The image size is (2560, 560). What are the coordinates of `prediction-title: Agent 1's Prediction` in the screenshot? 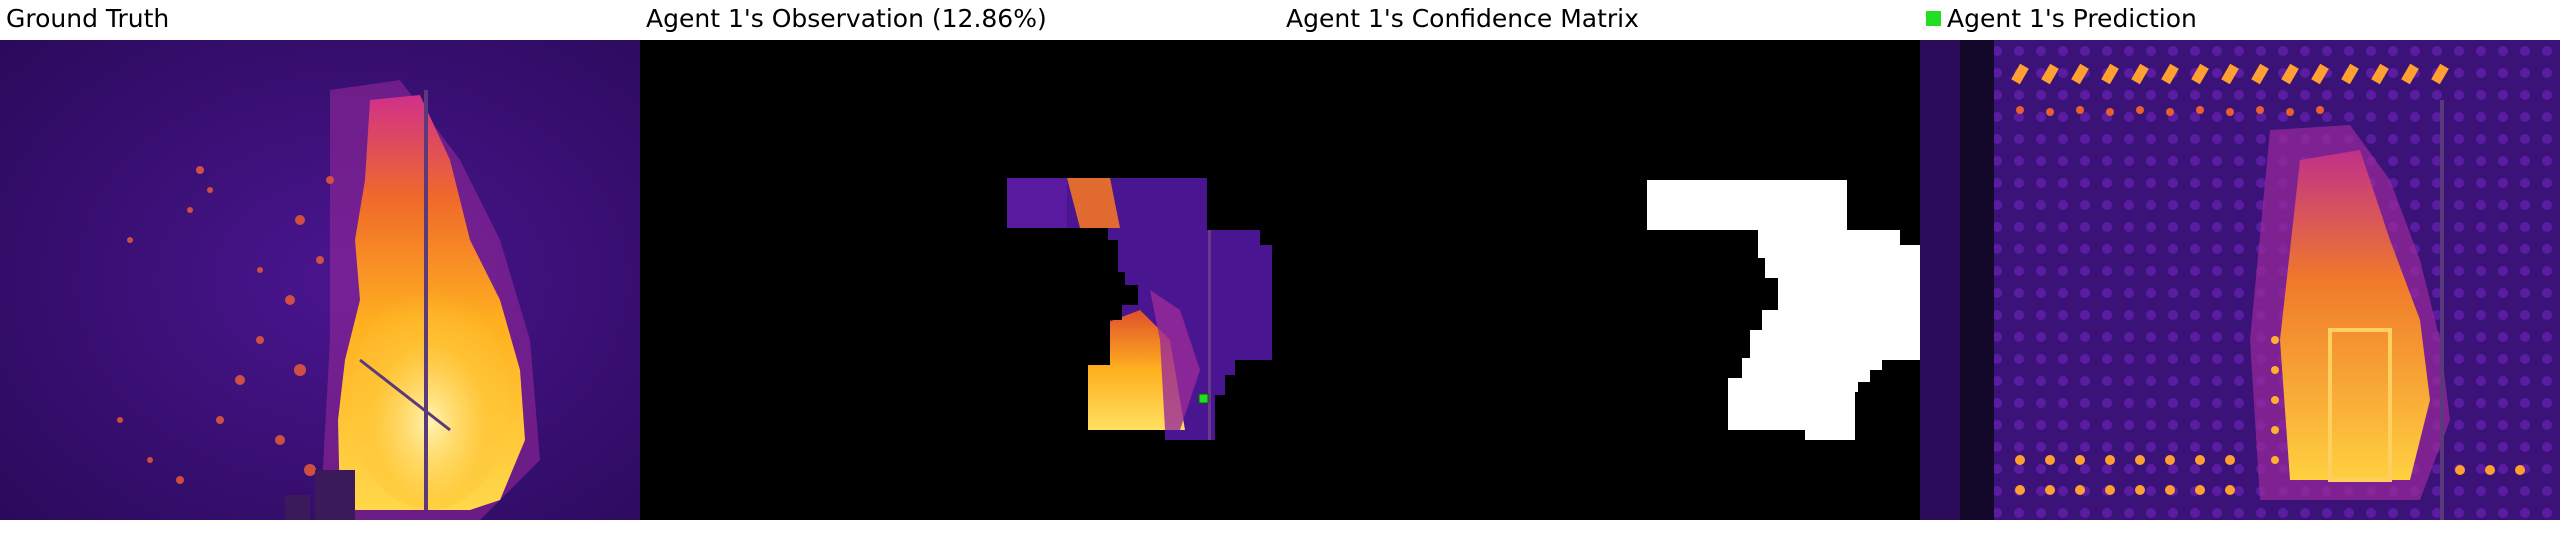 It's located at (2072, 18).